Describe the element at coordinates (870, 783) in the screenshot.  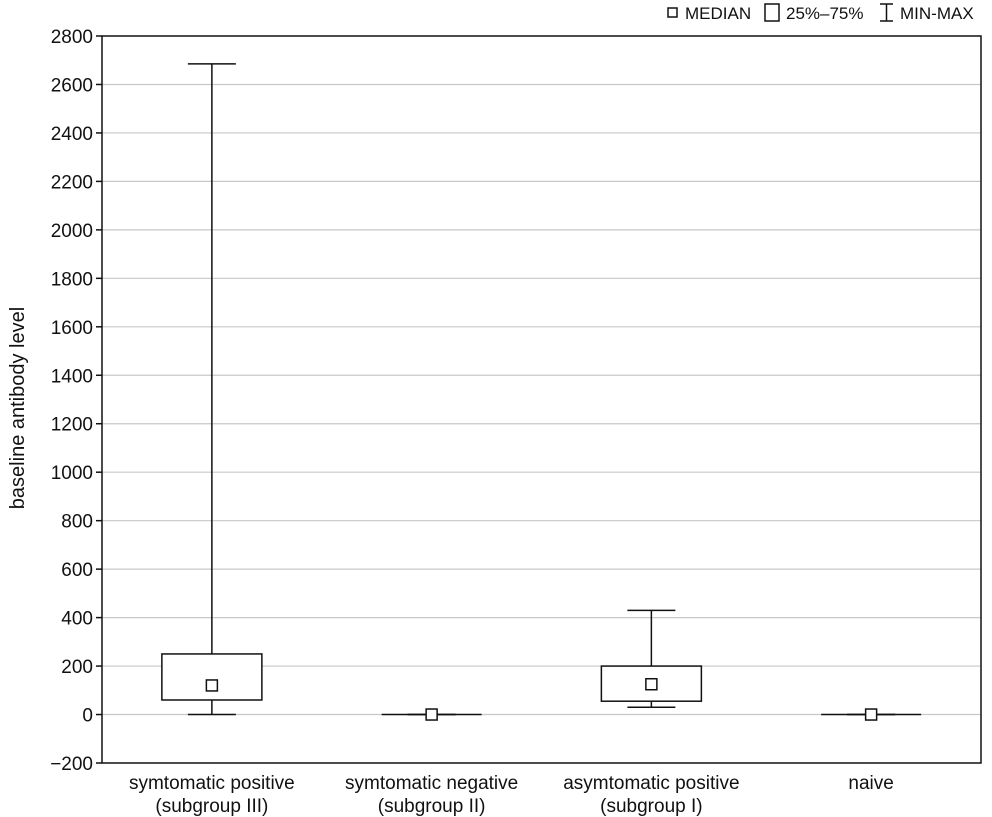
I see `category-label: naive` at that location.